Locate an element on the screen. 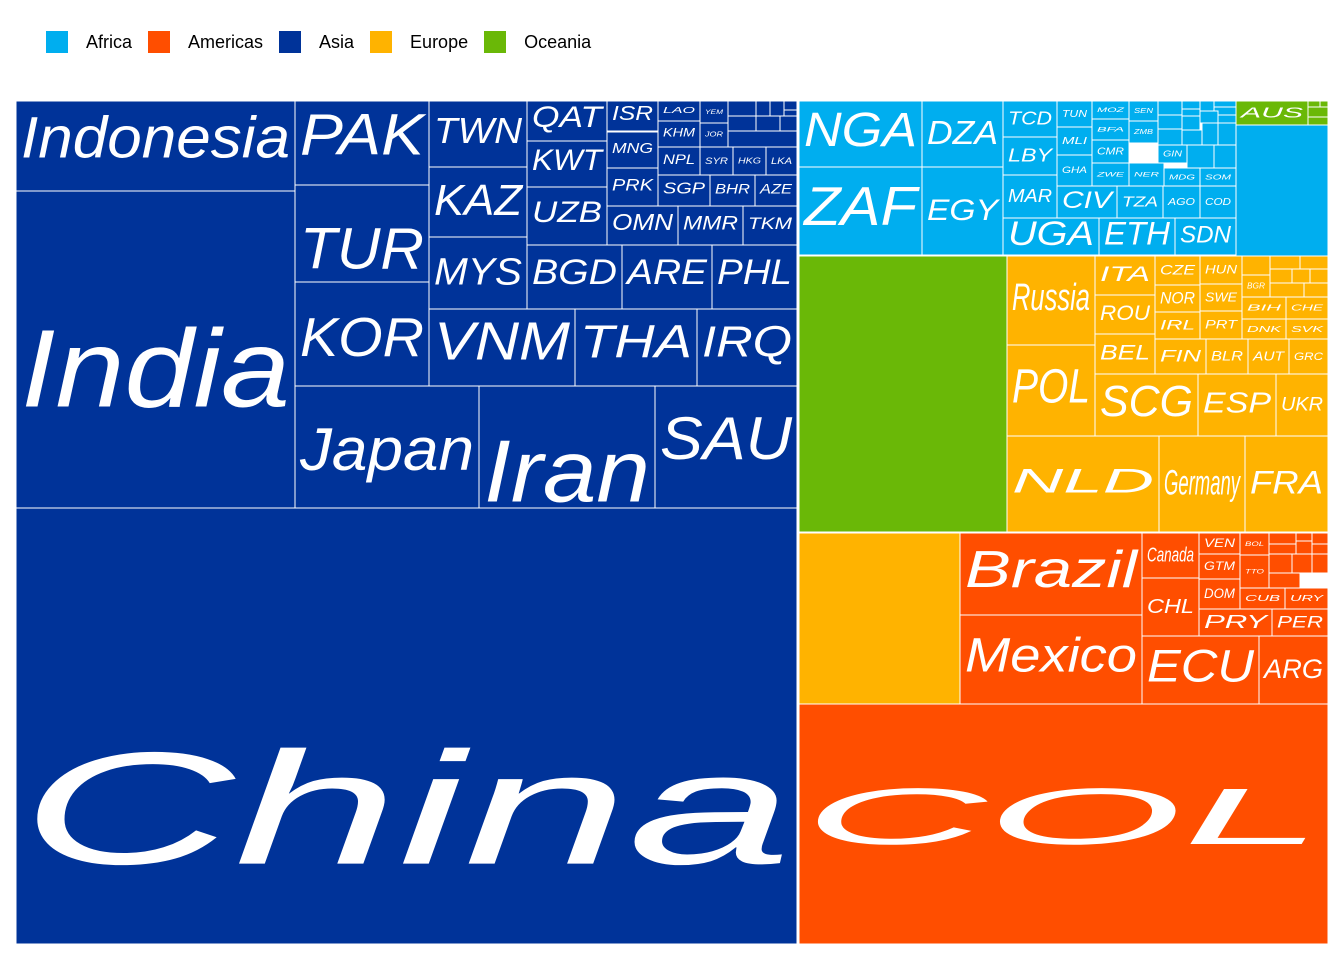  tile-label-cze: CZE is located at coordinates (1178, 270).